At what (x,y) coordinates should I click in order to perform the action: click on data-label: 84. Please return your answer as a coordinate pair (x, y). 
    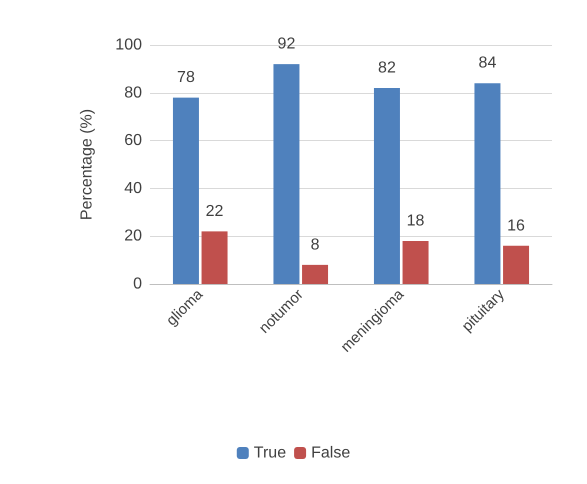
    Looking at the image, I should click on (487, 63).